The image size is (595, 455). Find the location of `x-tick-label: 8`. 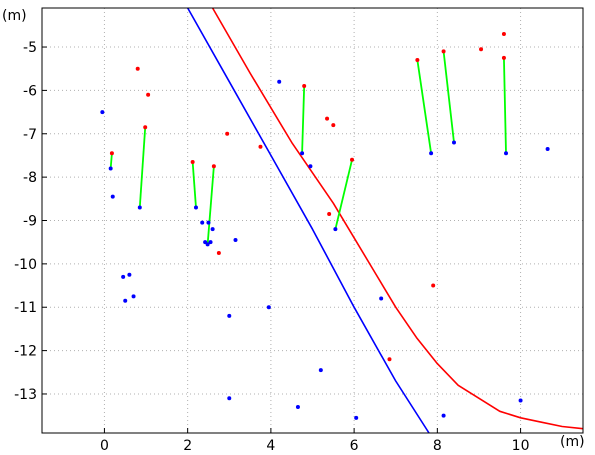

x-tick-label: 8 is located at coordinates (437, 446).